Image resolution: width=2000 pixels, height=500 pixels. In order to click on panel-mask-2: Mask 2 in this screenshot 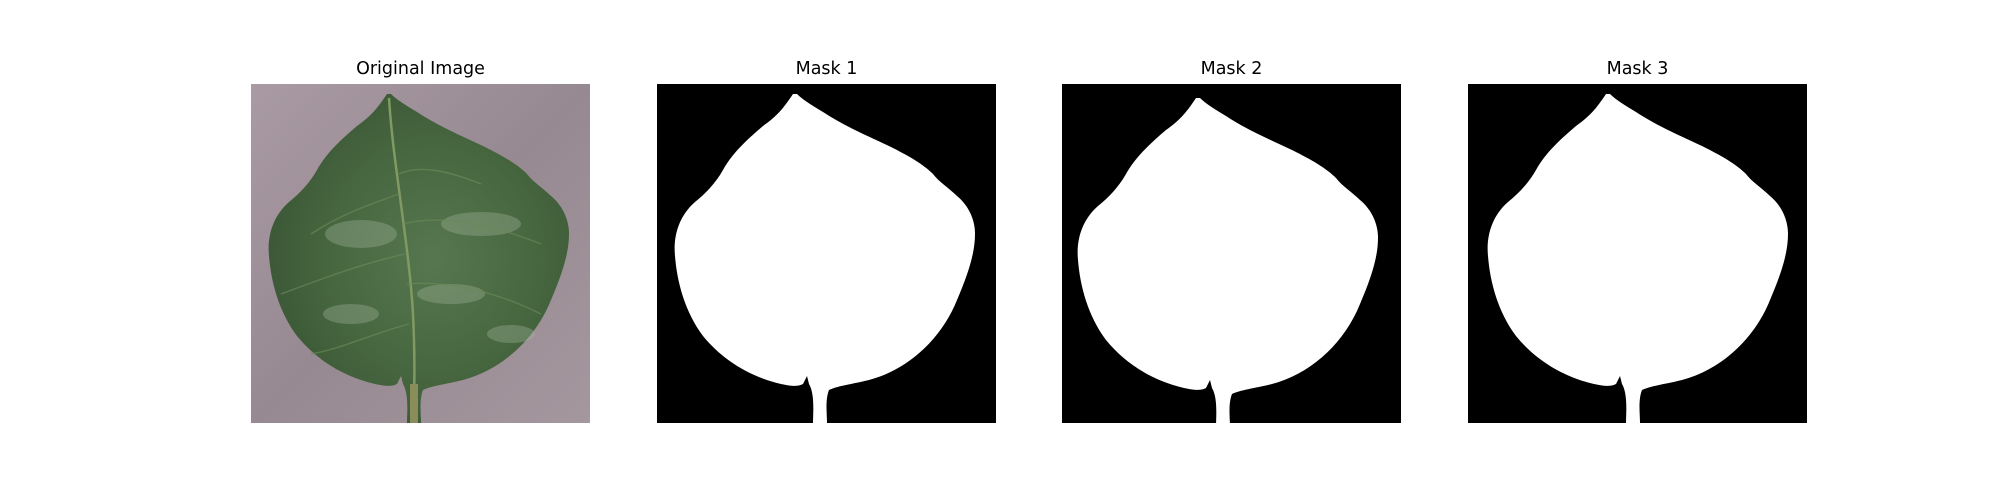, I will do `click(1231, 243)`.